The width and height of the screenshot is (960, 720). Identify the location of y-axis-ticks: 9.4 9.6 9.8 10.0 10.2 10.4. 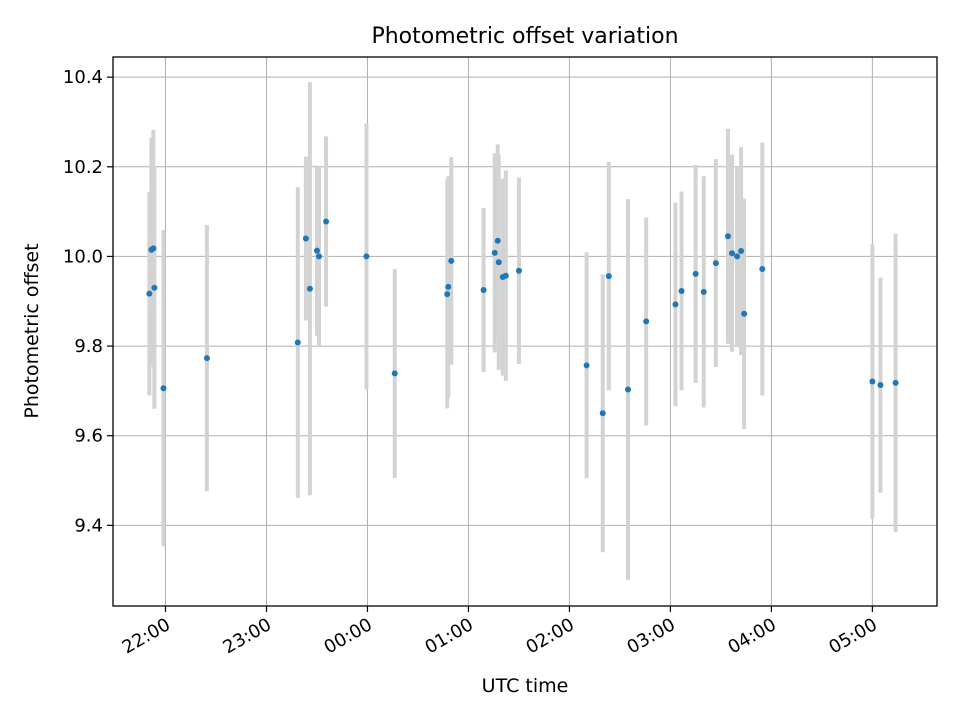
(88, 301).